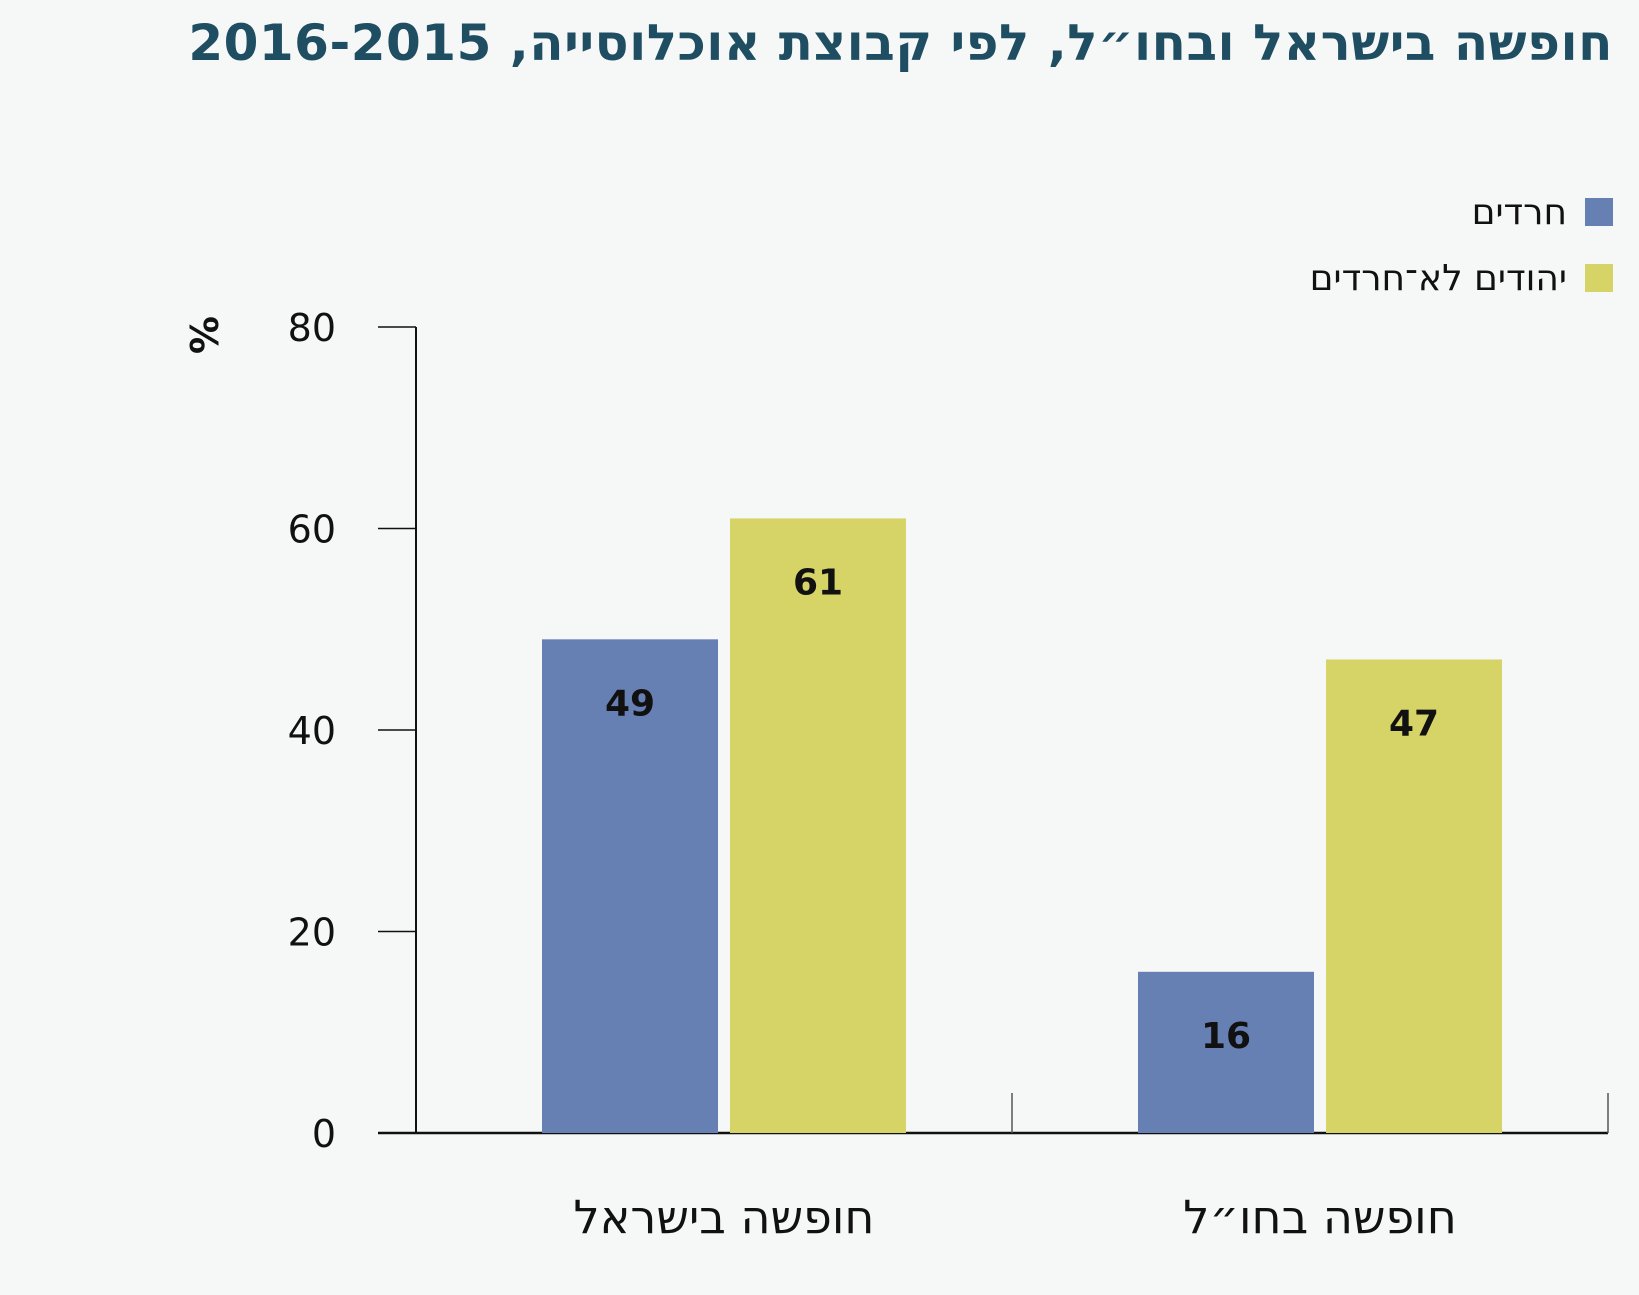 Image resolution: width=1639 pixels, height=1295 pixels. I want to click on y-axis-unit-label: %, so click(203, 335).